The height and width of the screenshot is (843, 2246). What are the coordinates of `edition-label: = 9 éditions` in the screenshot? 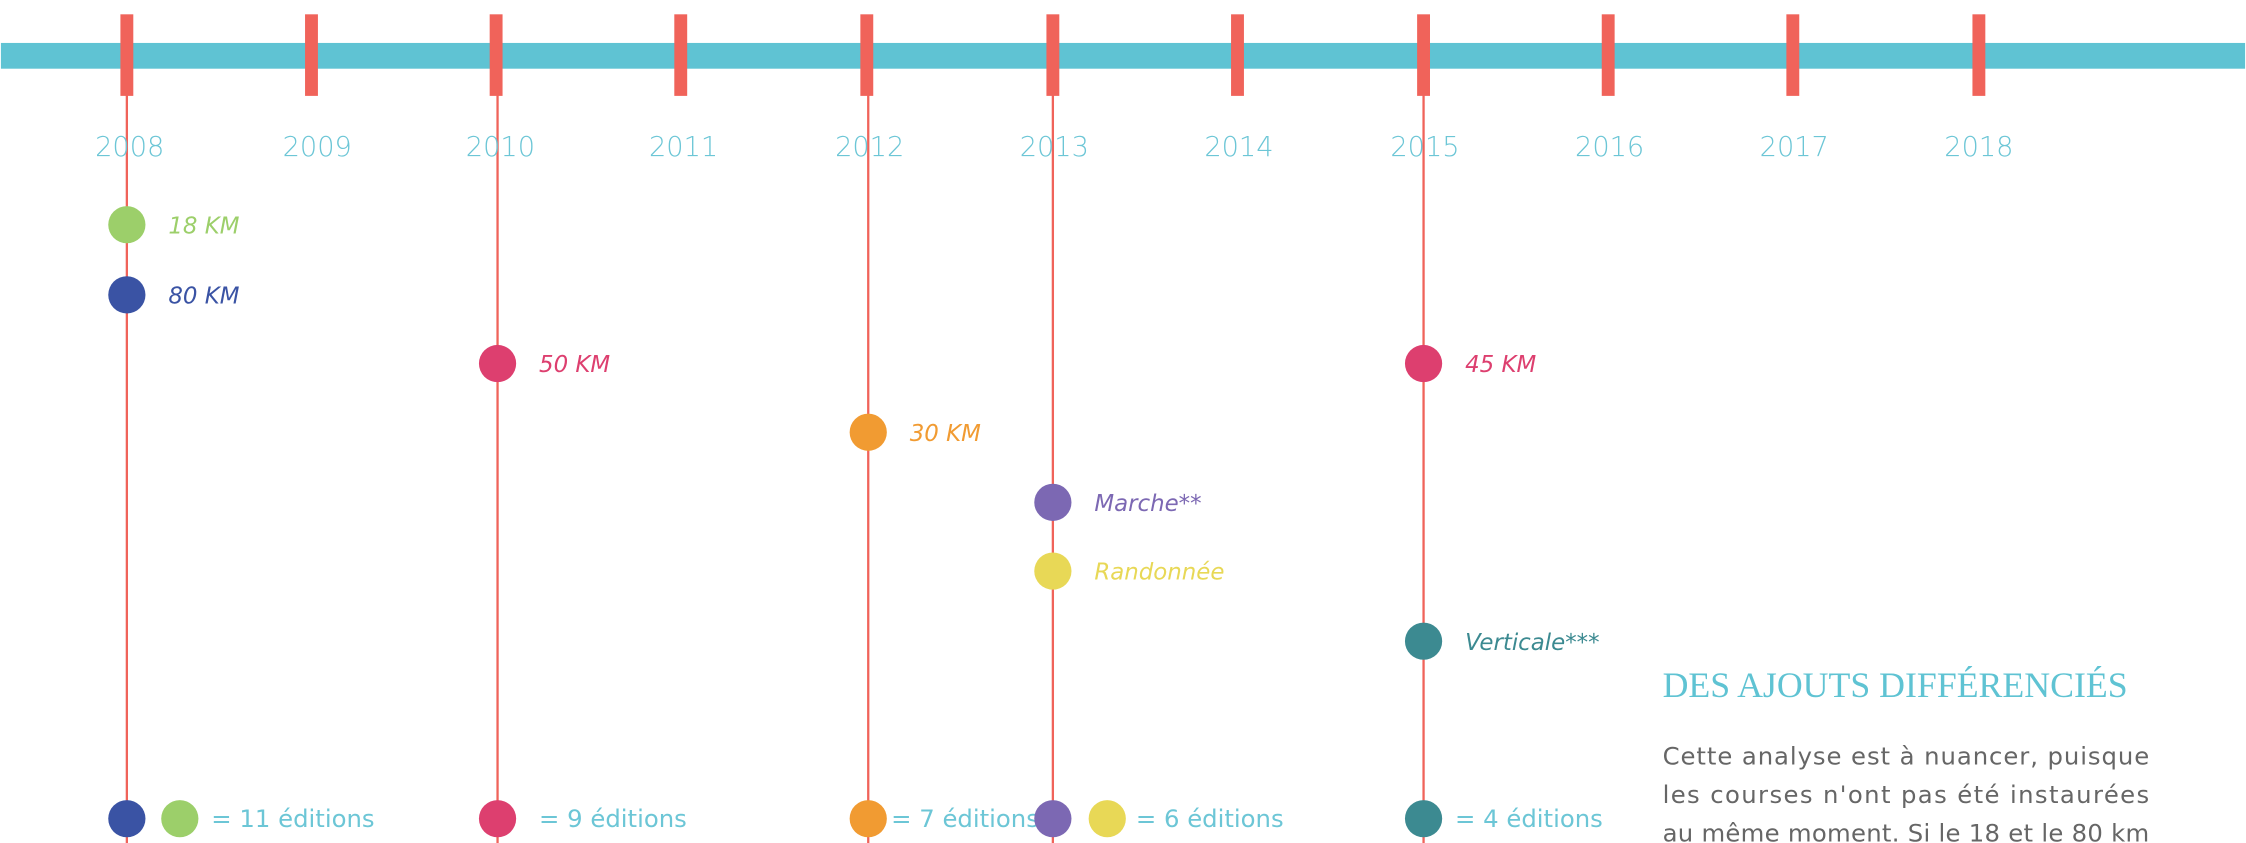 It's located at (613, 818).